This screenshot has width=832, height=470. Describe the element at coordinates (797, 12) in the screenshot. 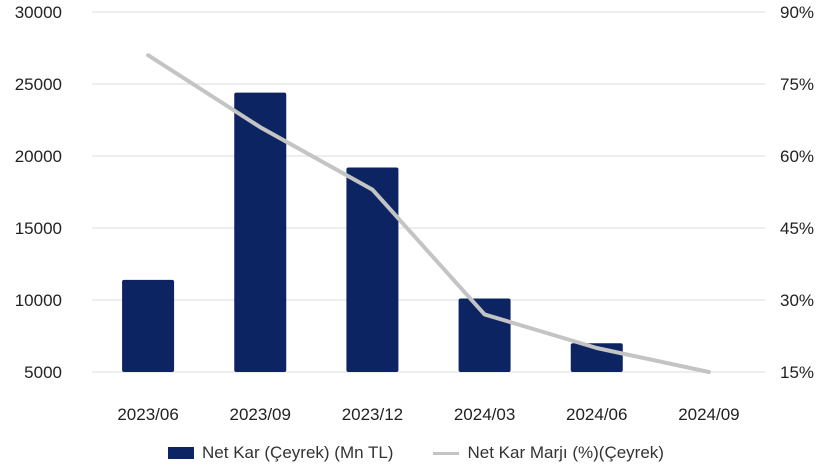

I see `y-right-tick-label: 90%` at that location.